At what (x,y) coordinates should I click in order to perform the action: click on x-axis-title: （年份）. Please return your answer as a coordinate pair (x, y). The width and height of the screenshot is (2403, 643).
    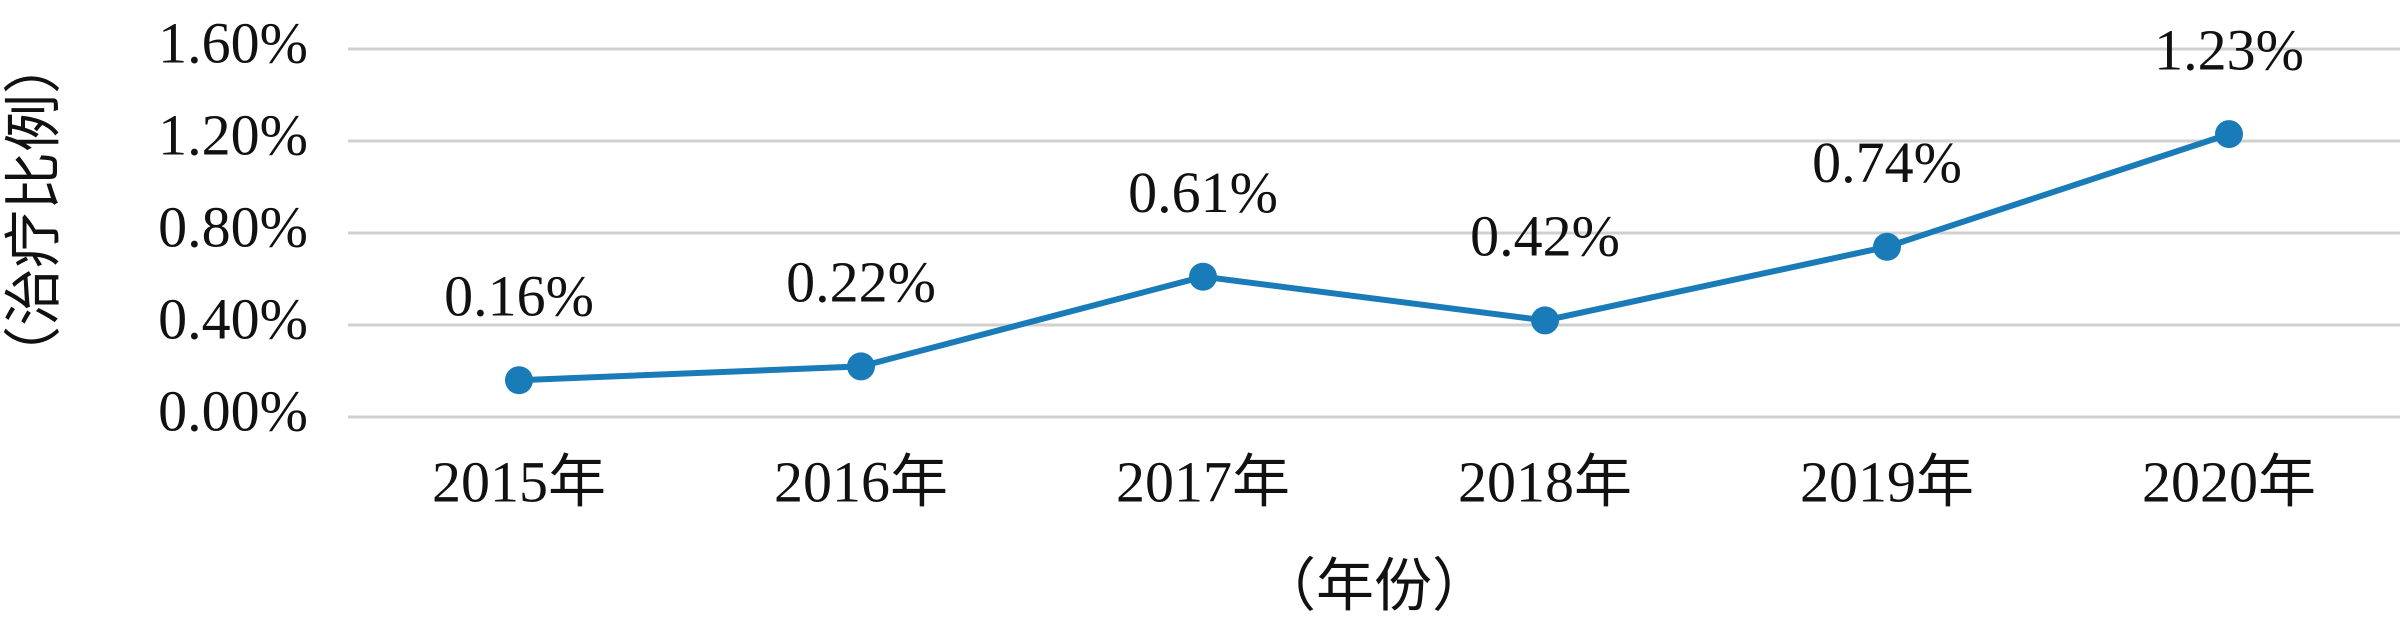
    Looking at the image, I should click on (1374, 585).